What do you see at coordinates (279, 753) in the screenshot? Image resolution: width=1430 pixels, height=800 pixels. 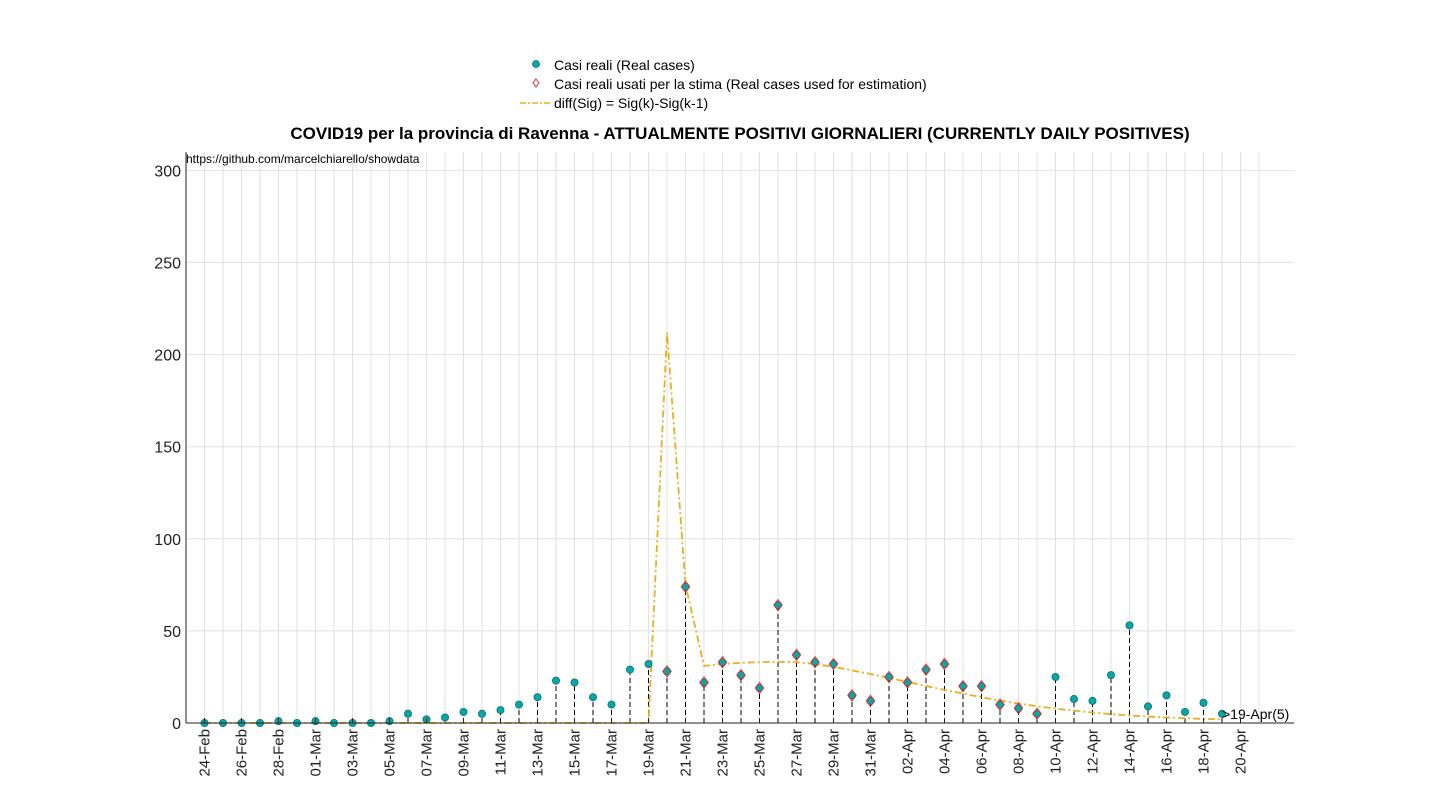 I see `x-tick-label: 28-Feb` at bounding box center [279, 753].